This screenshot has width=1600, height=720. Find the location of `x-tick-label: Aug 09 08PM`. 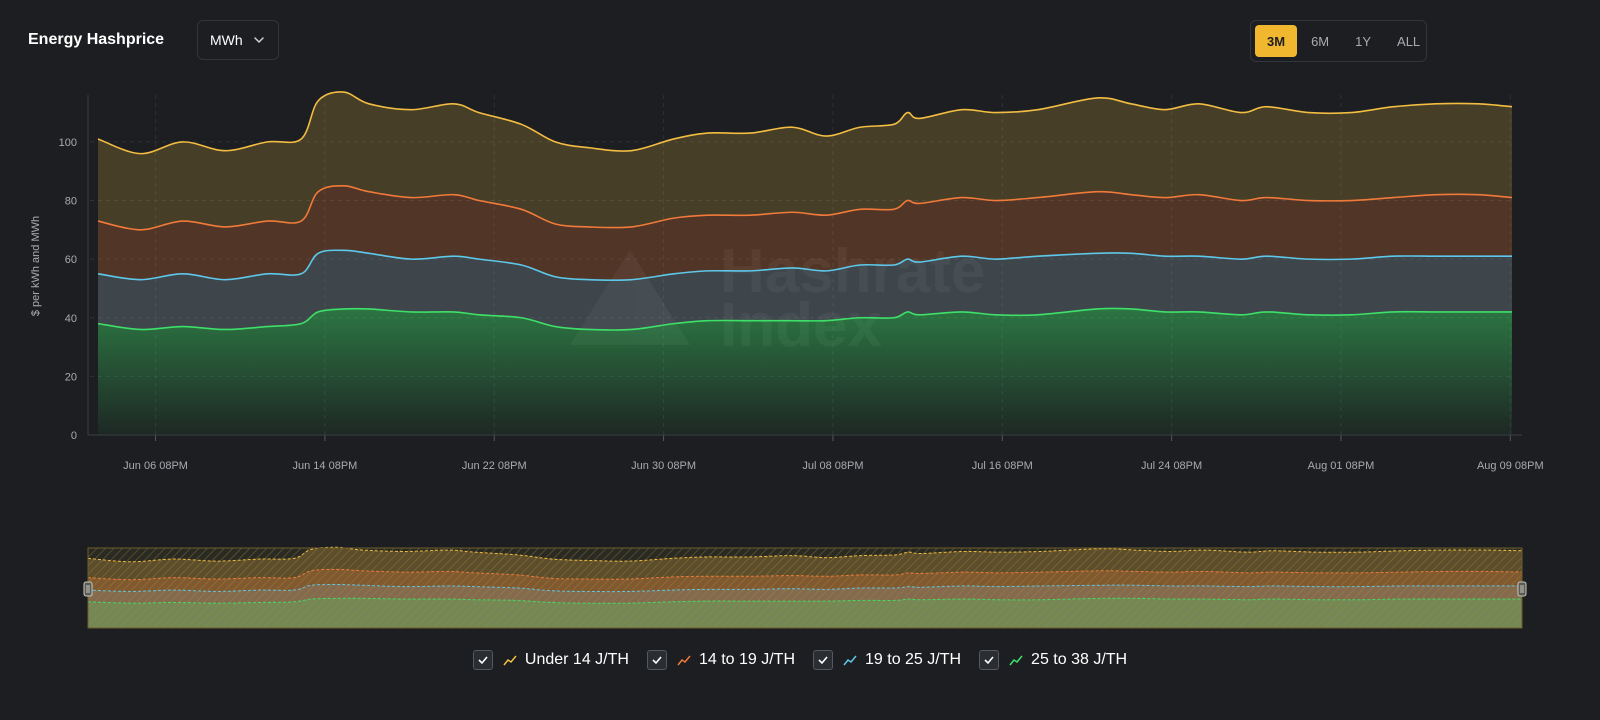

x-tick-label: Aug 09 08PM is located at coordinates (1510, 466).